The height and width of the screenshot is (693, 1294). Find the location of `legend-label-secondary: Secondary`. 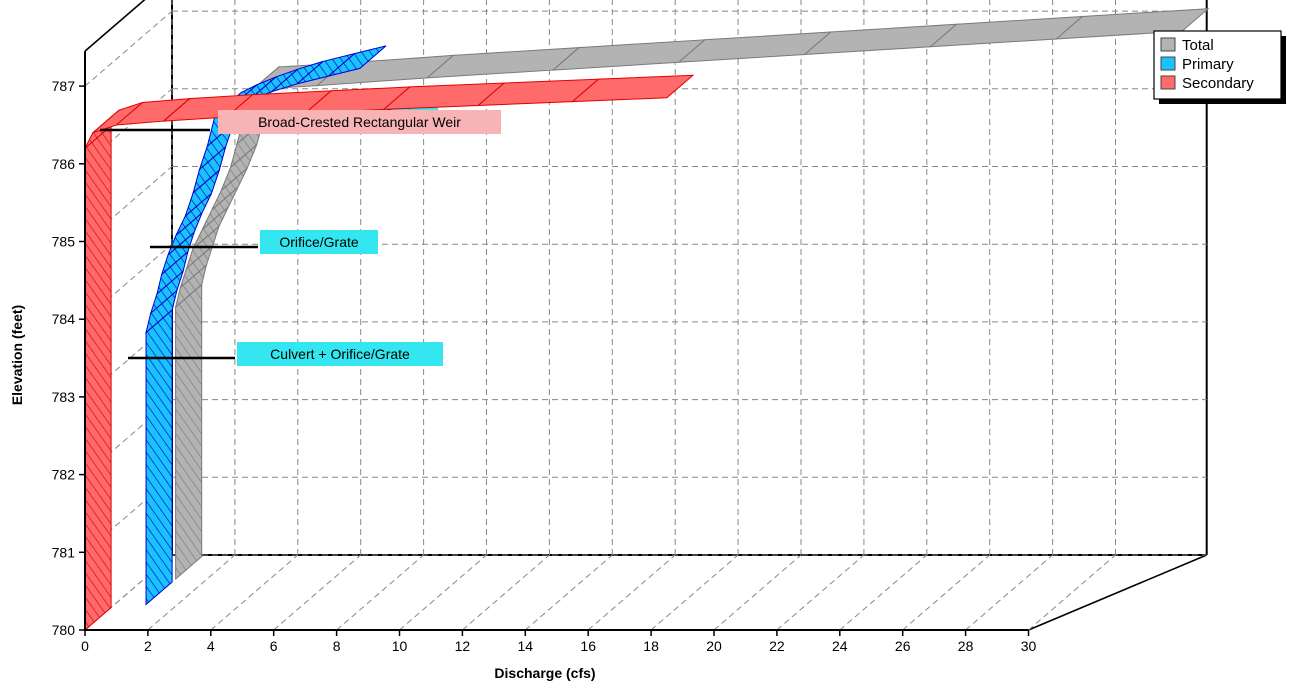

legend-label-secondary: Secondary is located at coordinates (1218, 83).